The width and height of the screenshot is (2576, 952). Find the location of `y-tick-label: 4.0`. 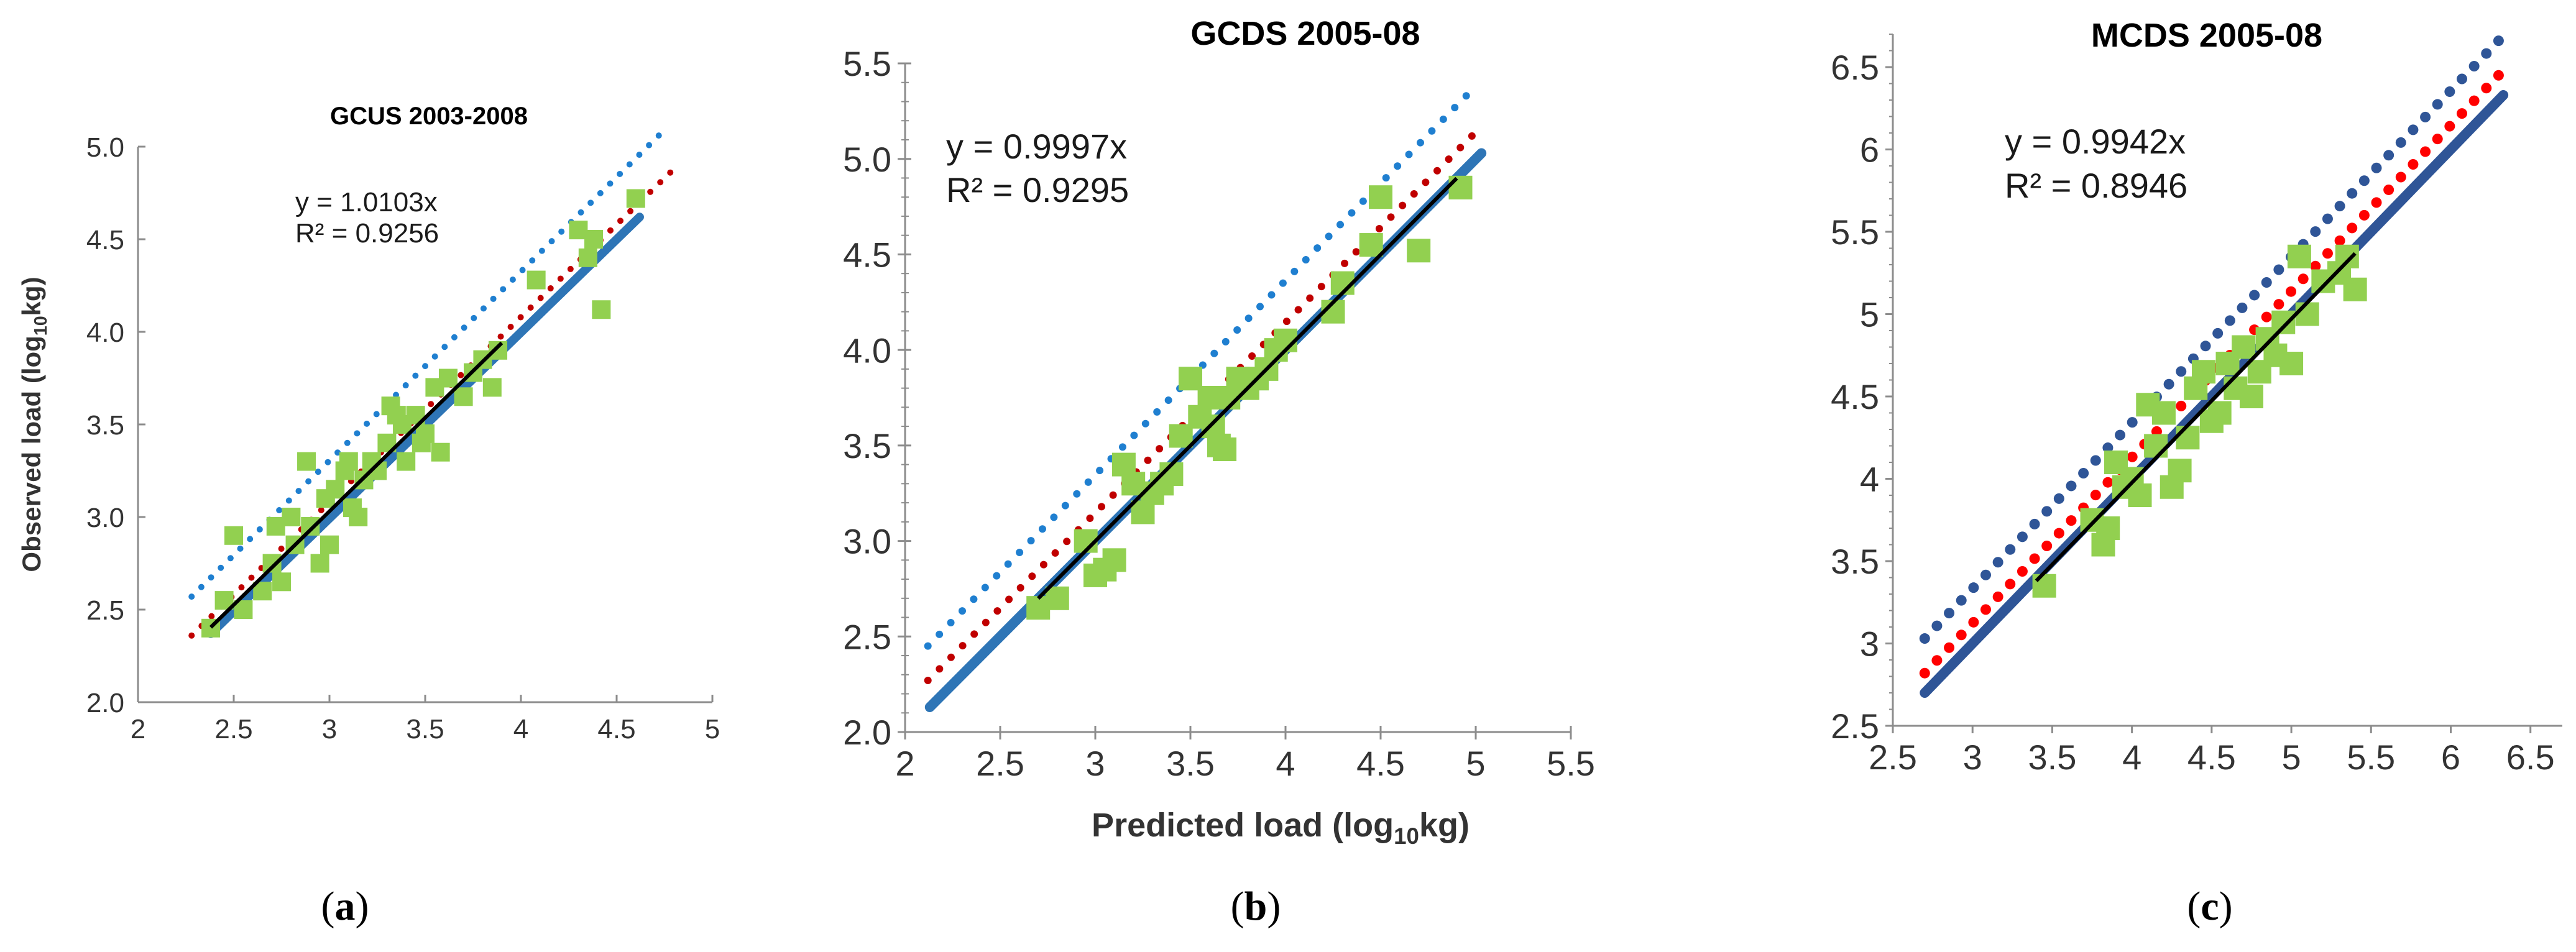

y-tick-label: 4.0 is located at coordinates (867, 351).